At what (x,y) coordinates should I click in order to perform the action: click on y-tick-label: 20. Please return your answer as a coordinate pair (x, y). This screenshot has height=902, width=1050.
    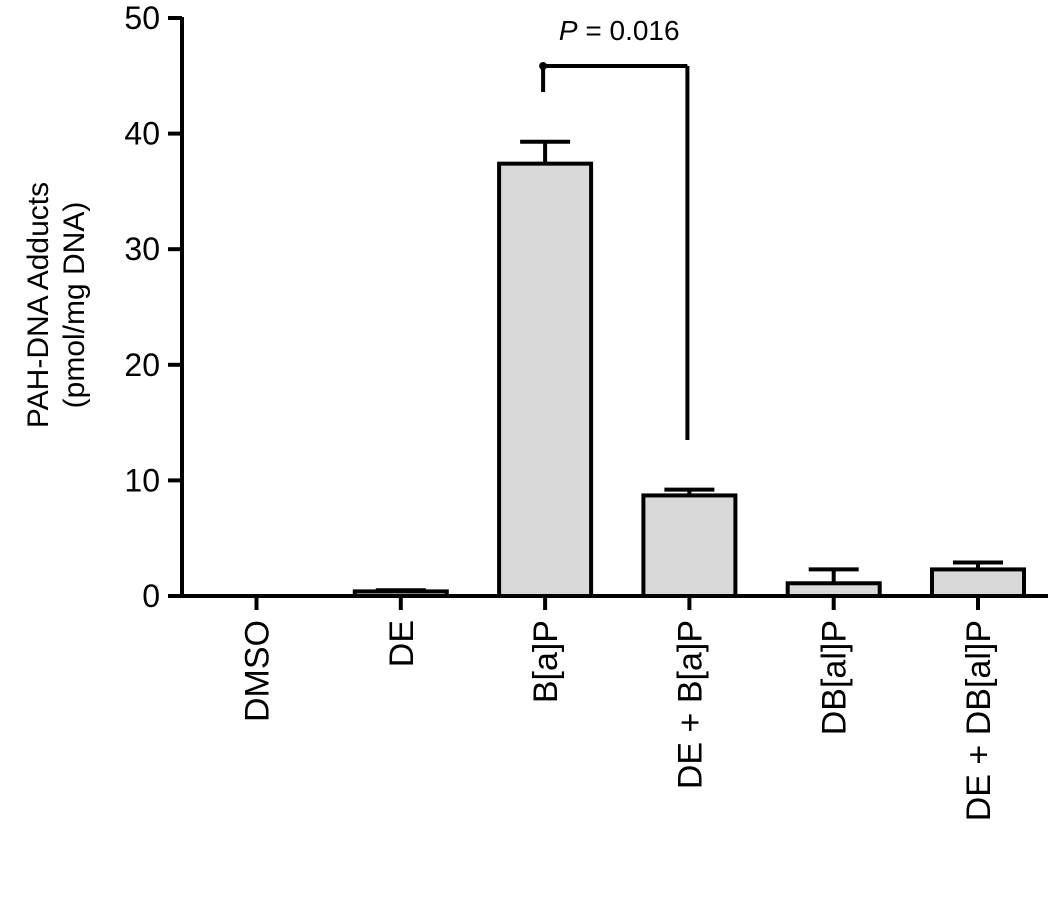
    Looking at the image, I should click on (142, 365).